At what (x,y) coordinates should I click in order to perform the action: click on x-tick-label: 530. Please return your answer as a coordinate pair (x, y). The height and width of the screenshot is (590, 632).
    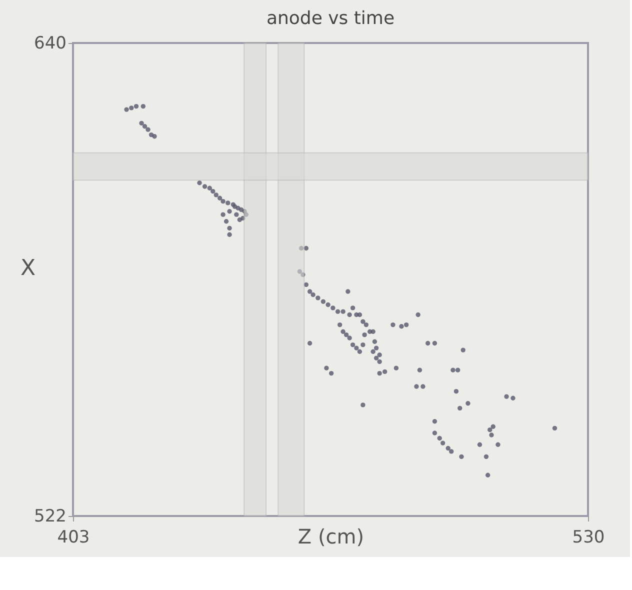
    Looking at the image, I should click on (588, 538).